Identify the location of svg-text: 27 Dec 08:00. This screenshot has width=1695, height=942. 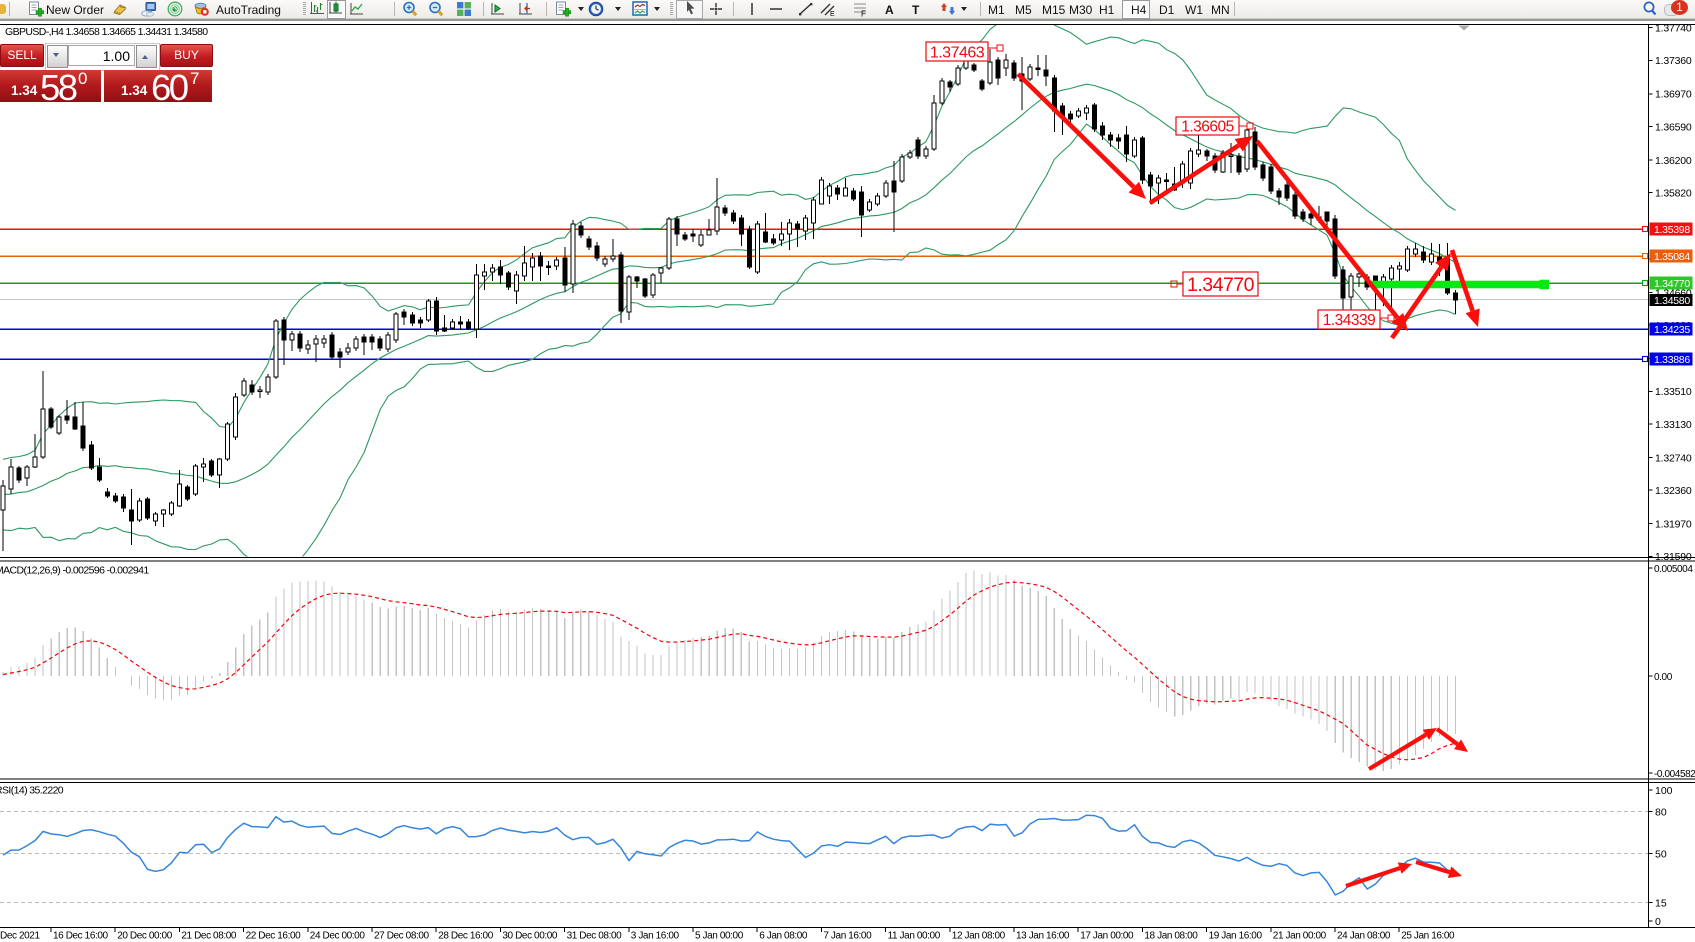
(402, 936).